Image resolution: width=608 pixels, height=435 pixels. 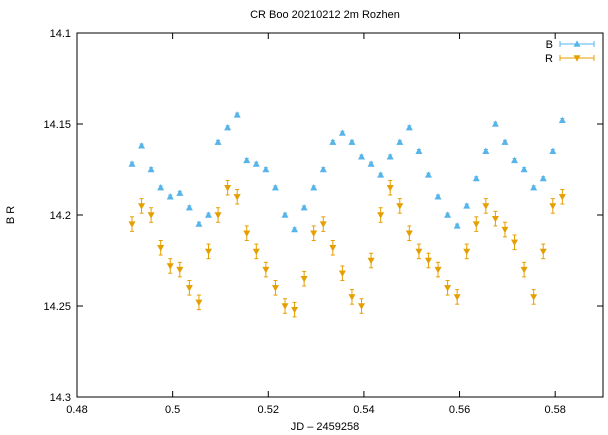 I want to click on legend-marker, so click(x=577, y=58).